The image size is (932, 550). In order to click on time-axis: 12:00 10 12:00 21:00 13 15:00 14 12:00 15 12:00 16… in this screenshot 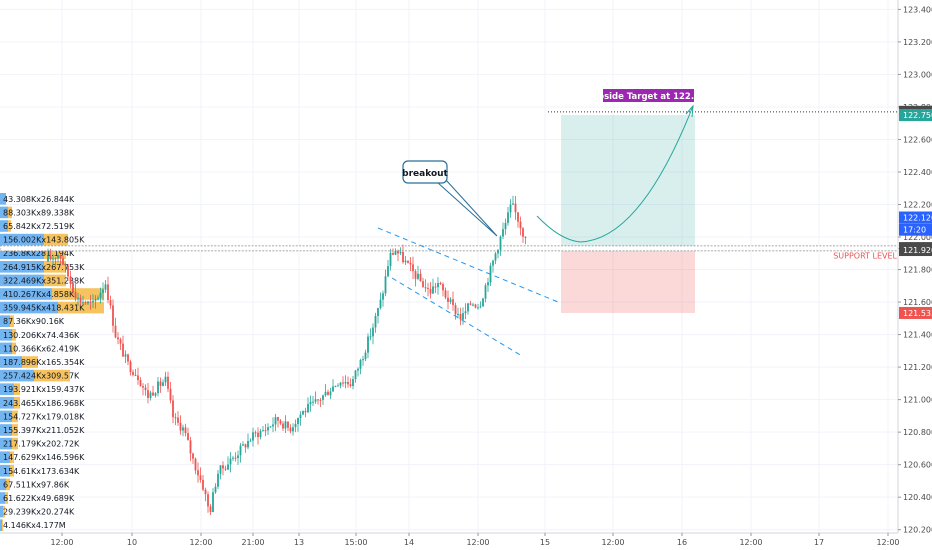, I will do `click(450, 539)`.